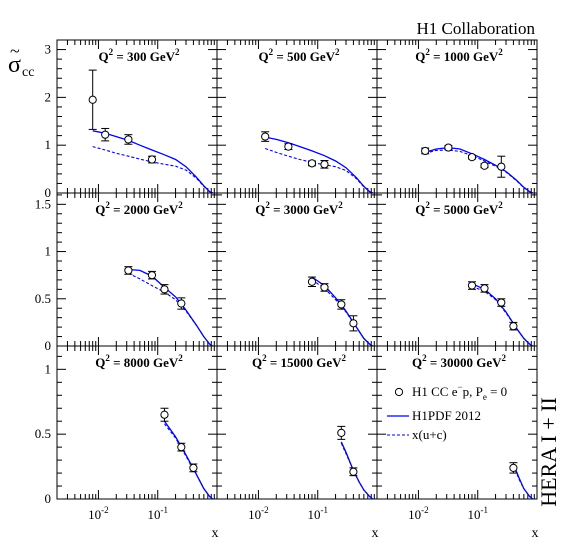  What do you see at coordinates (131, 119) in the screenshot?
I see `panel-1: 0 1 2 3 Q2 = 300 GeV2` at bounding box center [131, 119].